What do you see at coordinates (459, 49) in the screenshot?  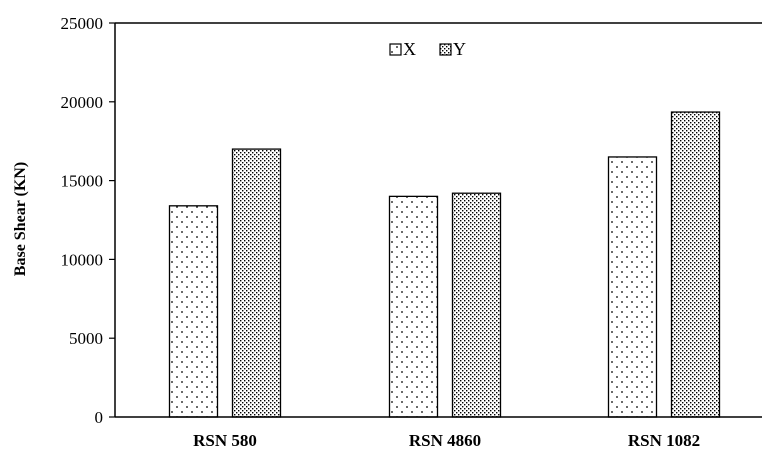 I see `legend-label: Y` at bounding box center [459, 49].